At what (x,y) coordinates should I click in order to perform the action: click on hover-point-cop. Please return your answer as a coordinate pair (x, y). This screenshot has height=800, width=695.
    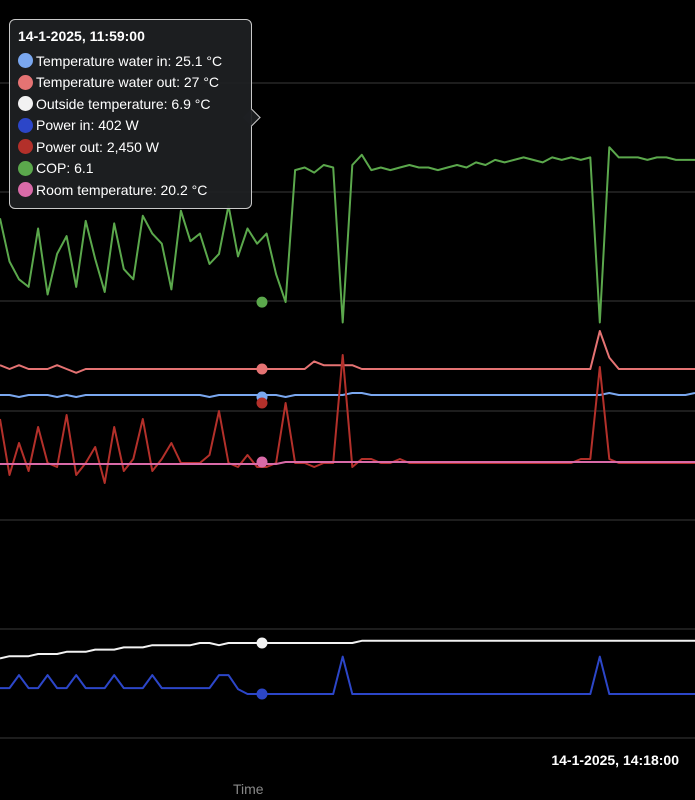
    Looking at the image, I should click on (262, 302).